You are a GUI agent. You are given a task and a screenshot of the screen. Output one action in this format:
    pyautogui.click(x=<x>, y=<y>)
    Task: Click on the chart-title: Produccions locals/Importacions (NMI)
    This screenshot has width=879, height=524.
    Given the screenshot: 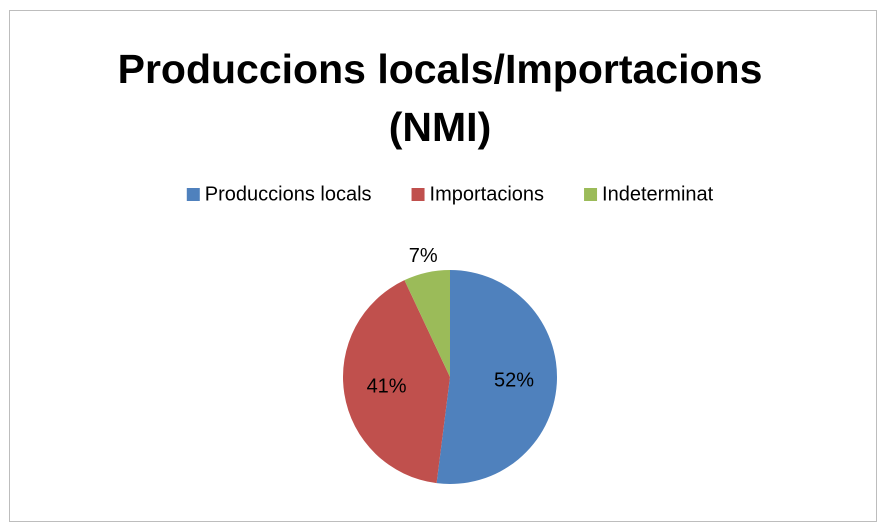 What is the action you would take?
    pyautogui.click(x=440, y=98)
    